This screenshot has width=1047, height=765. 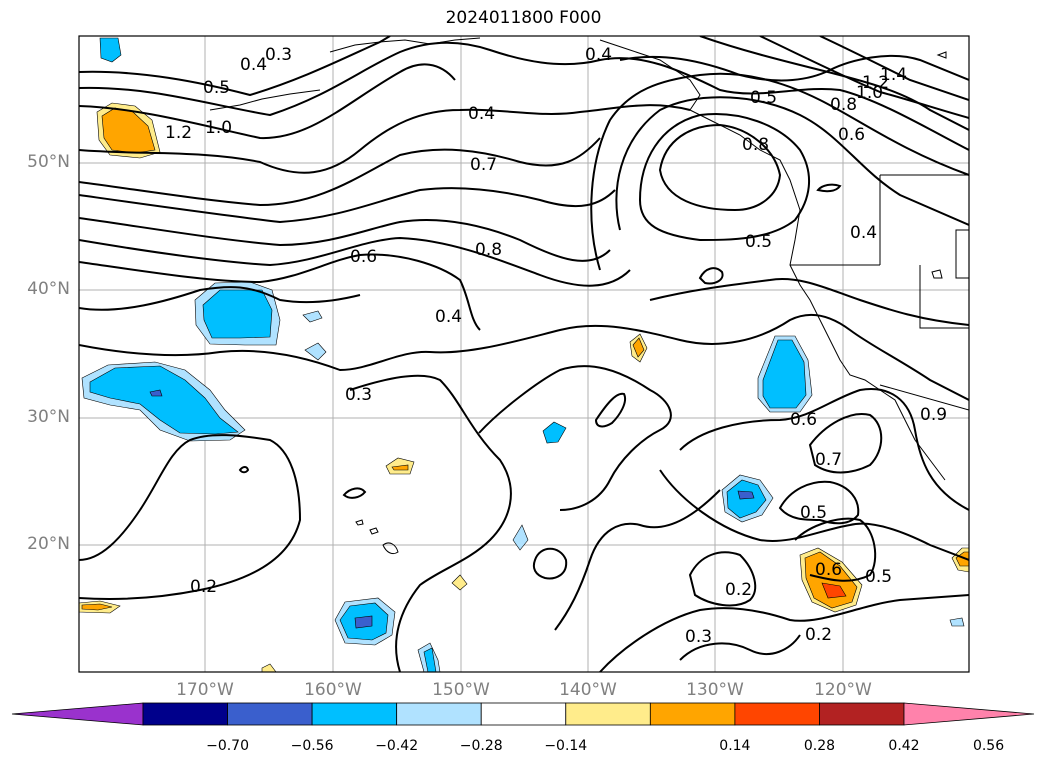 What do you see at coordinates (461, 690) in the screenshot?
I see `lon-label-150w: 150°W` at bounding box center [461, 690].